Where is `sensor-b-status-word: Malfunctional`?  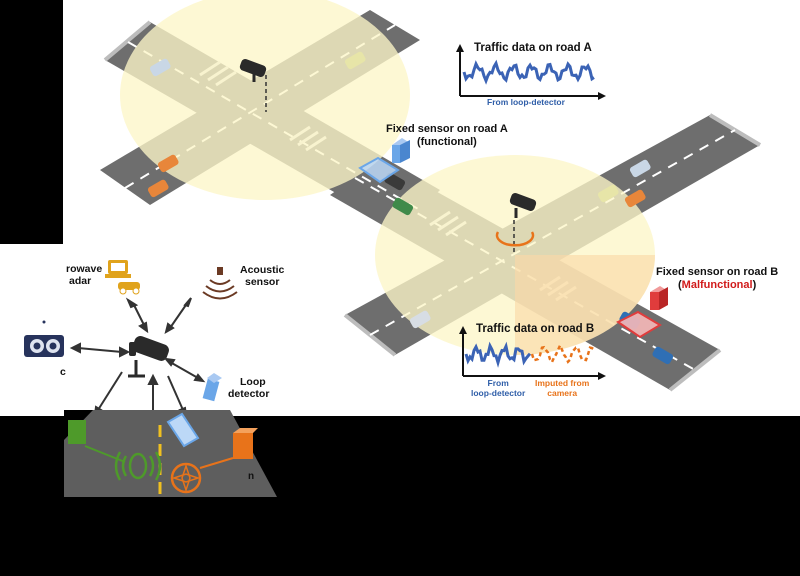 sensor-b-status-word: Malfunctional is located at coordinates (717, 284).